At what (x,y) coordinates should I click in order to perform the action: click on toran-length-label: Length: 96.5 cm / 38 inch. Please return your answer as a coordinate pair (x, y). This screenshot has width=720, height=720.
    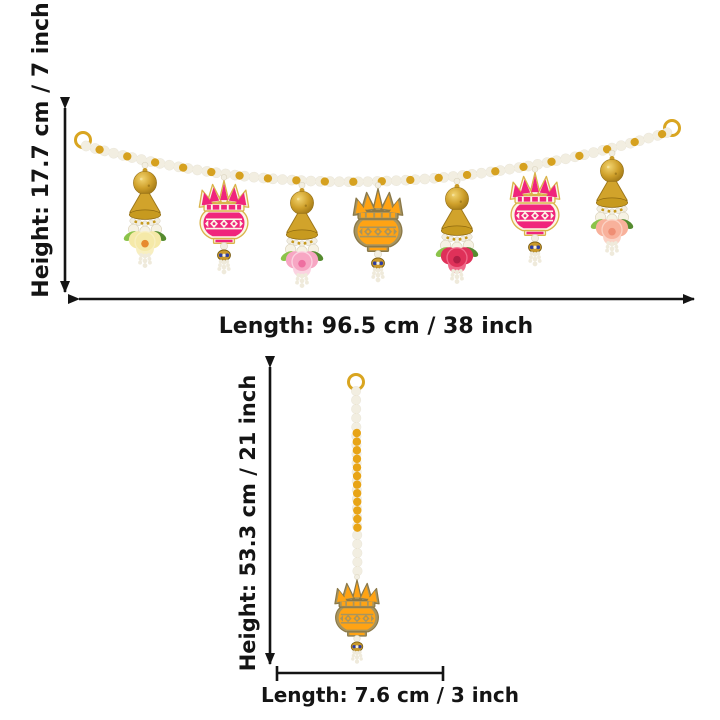
    Looking at the image, I should click on (376, 326).